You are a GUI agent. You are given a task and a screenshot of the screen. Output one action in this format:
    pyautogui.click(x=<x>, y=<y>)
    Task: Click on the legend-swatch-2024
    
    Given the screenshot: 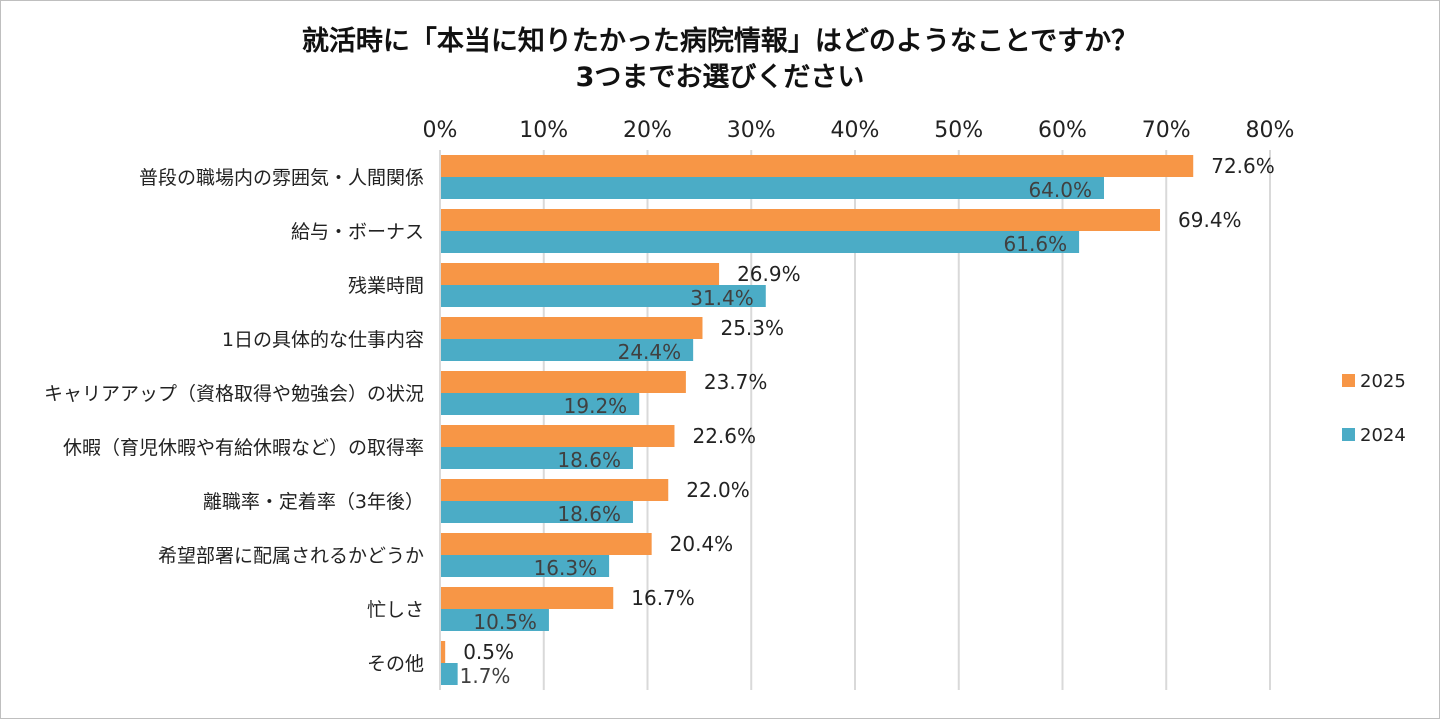 What is the action you would take?
    pyautogui.click(x=1348, y=434)
    